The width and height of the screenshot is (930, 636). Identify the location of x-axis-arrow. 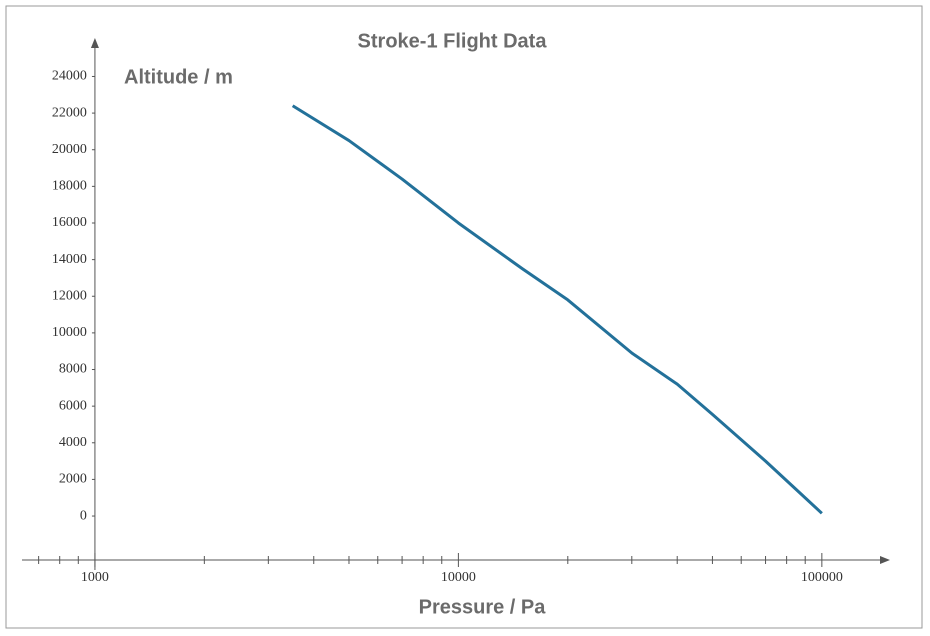
(885, 560).